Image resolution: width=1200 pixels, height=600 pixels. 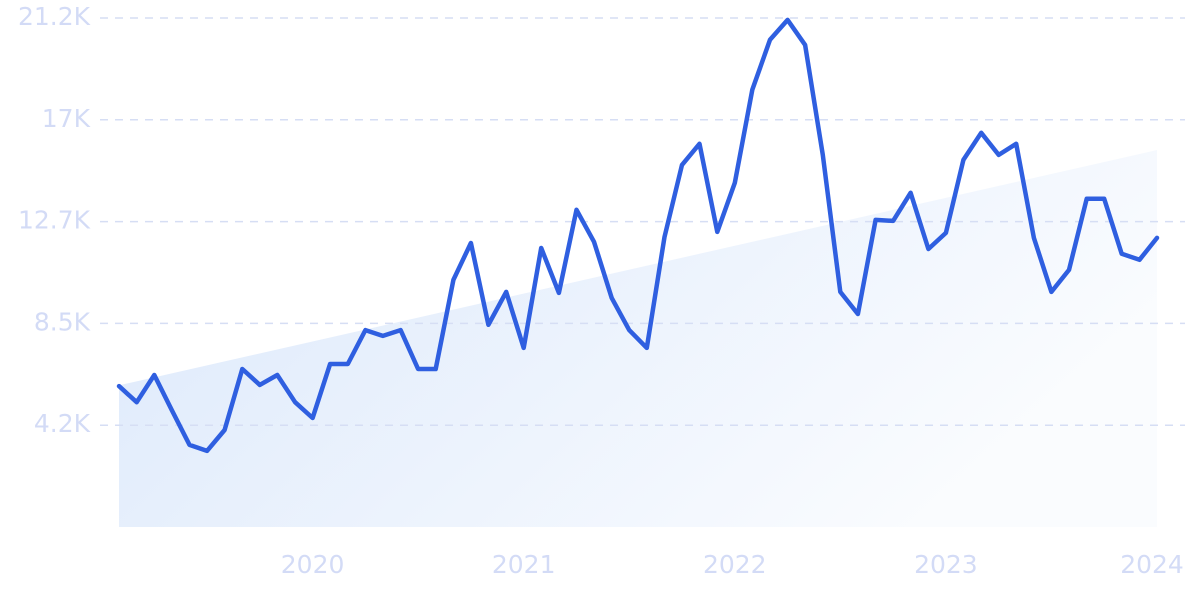 What do you see at coordinates (735, 564) in the screenshot?
I see `x-tick-label: 2022` at bounding box center [735, 564].